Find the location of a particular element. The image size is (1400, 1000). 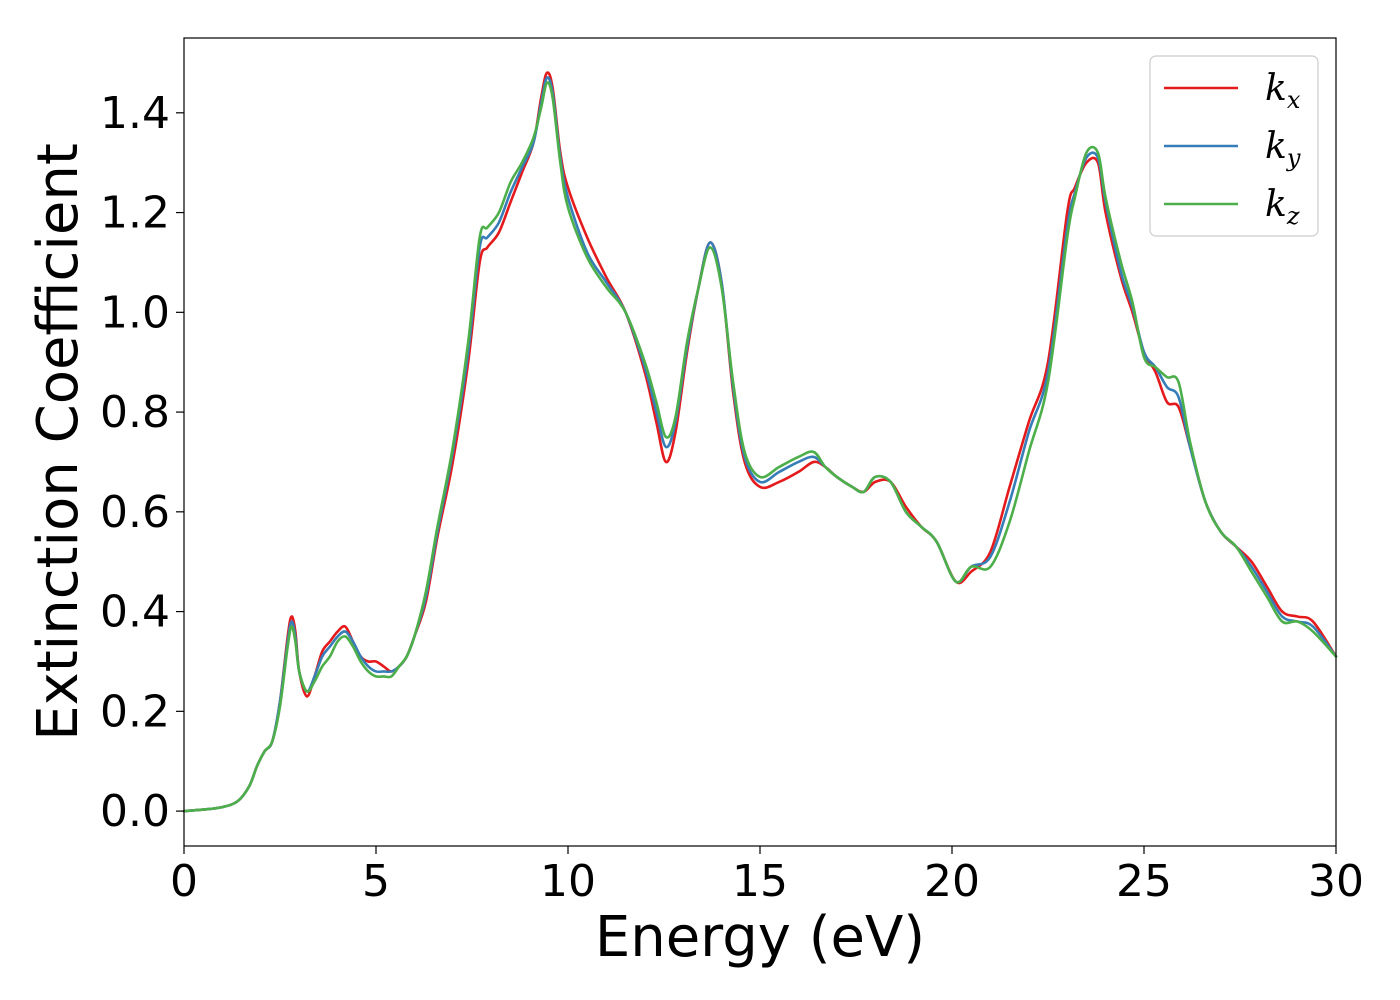

x-tick-label: 0 is located at coordinates (184, 881).